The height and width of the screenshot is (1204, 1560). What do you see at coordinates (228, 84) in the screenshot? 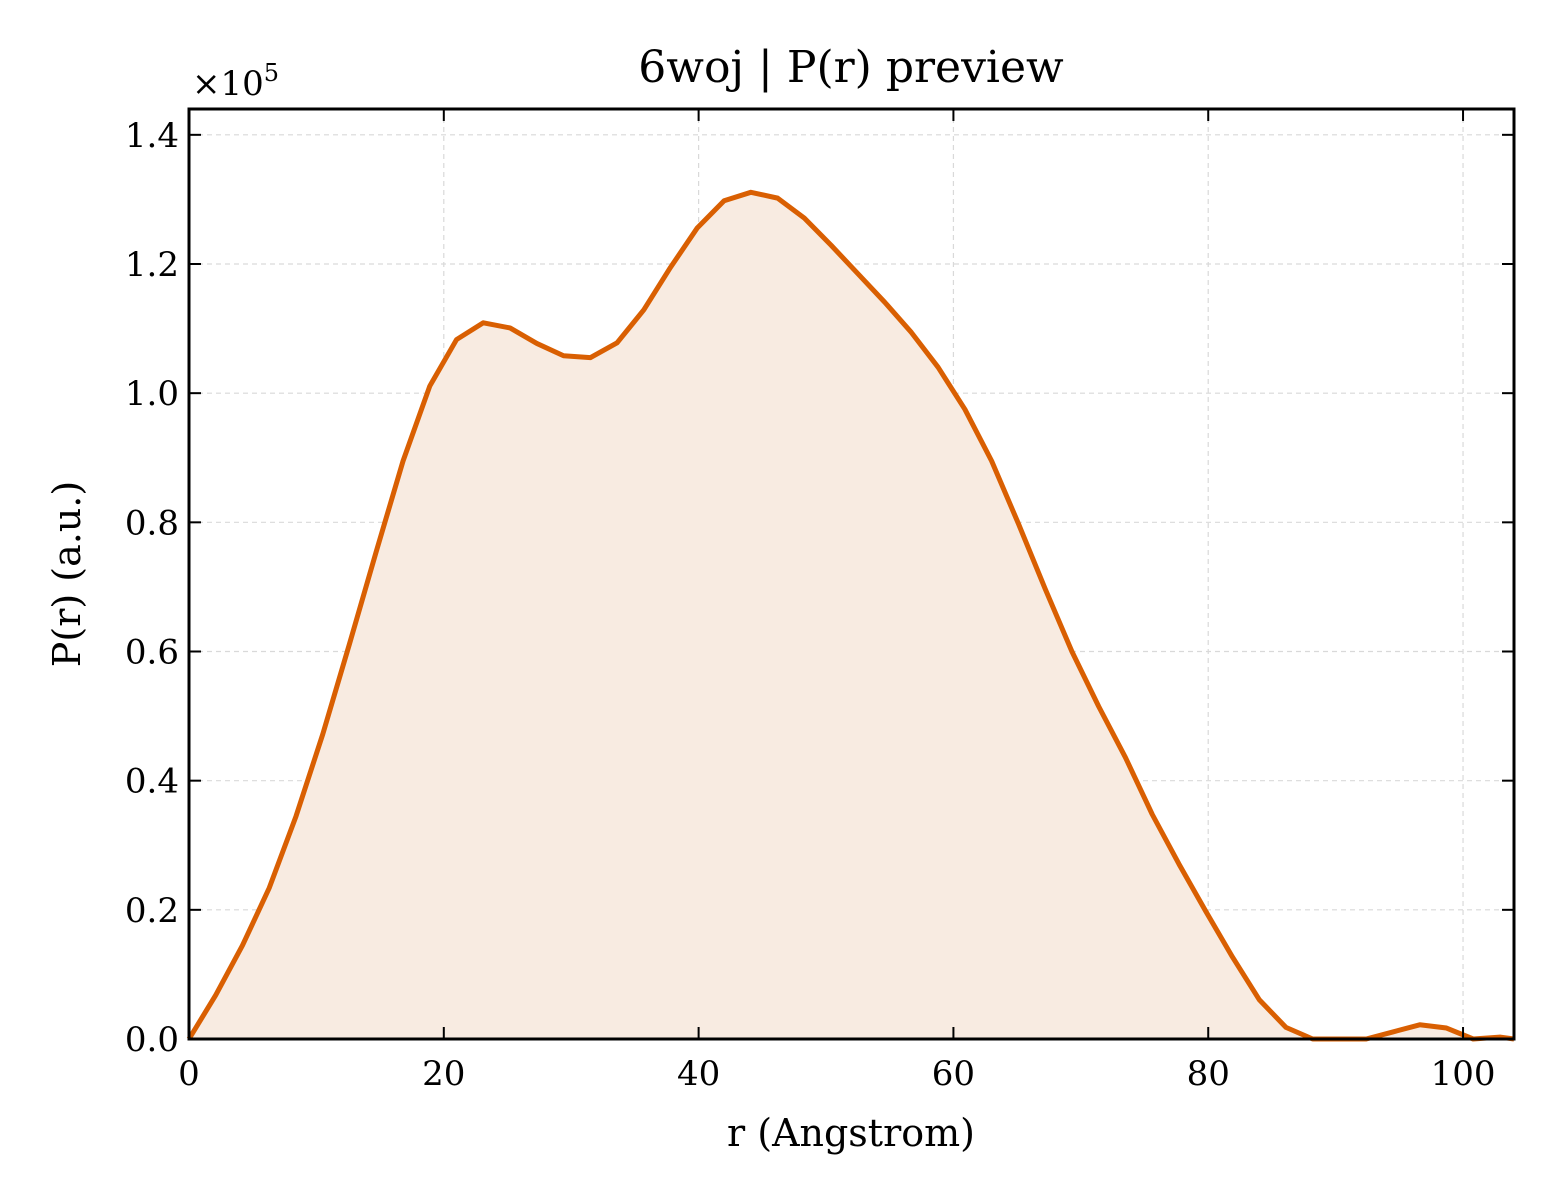
I see `y-offset-base: ×10` at bounding box center [228, 84].